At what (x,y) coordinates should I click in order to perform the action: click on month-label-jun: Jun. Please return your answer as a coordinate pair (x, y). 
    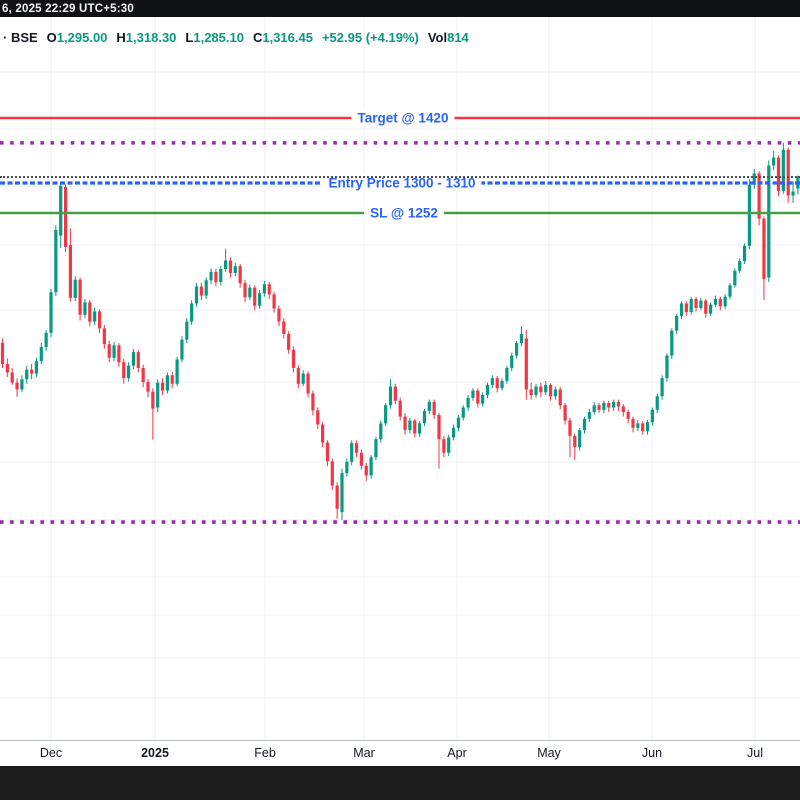
    Looking at the image, I should click on (652, 753).